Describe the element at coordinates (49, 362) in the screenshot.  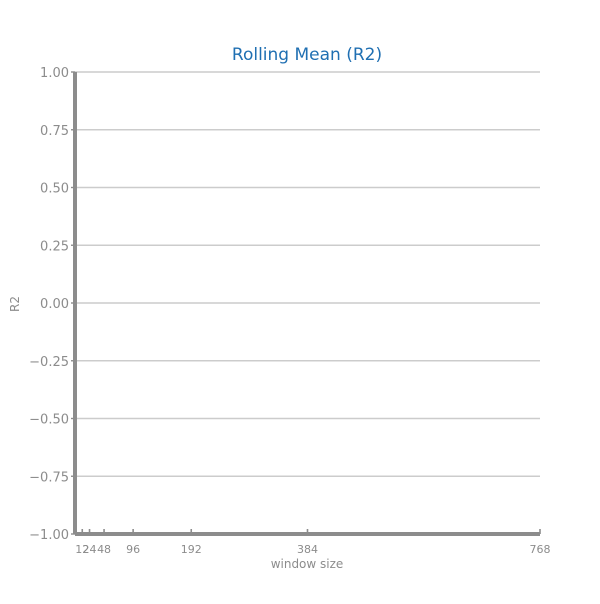
I see `y-tick-label: −0.25` at that location.